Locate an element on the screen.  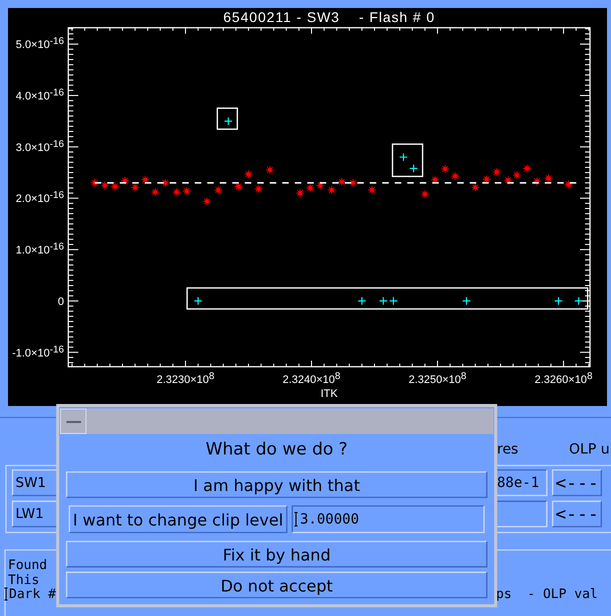
y-tick-label: 3.0×10$^{-16}$ is located at coordinates (40, 146).